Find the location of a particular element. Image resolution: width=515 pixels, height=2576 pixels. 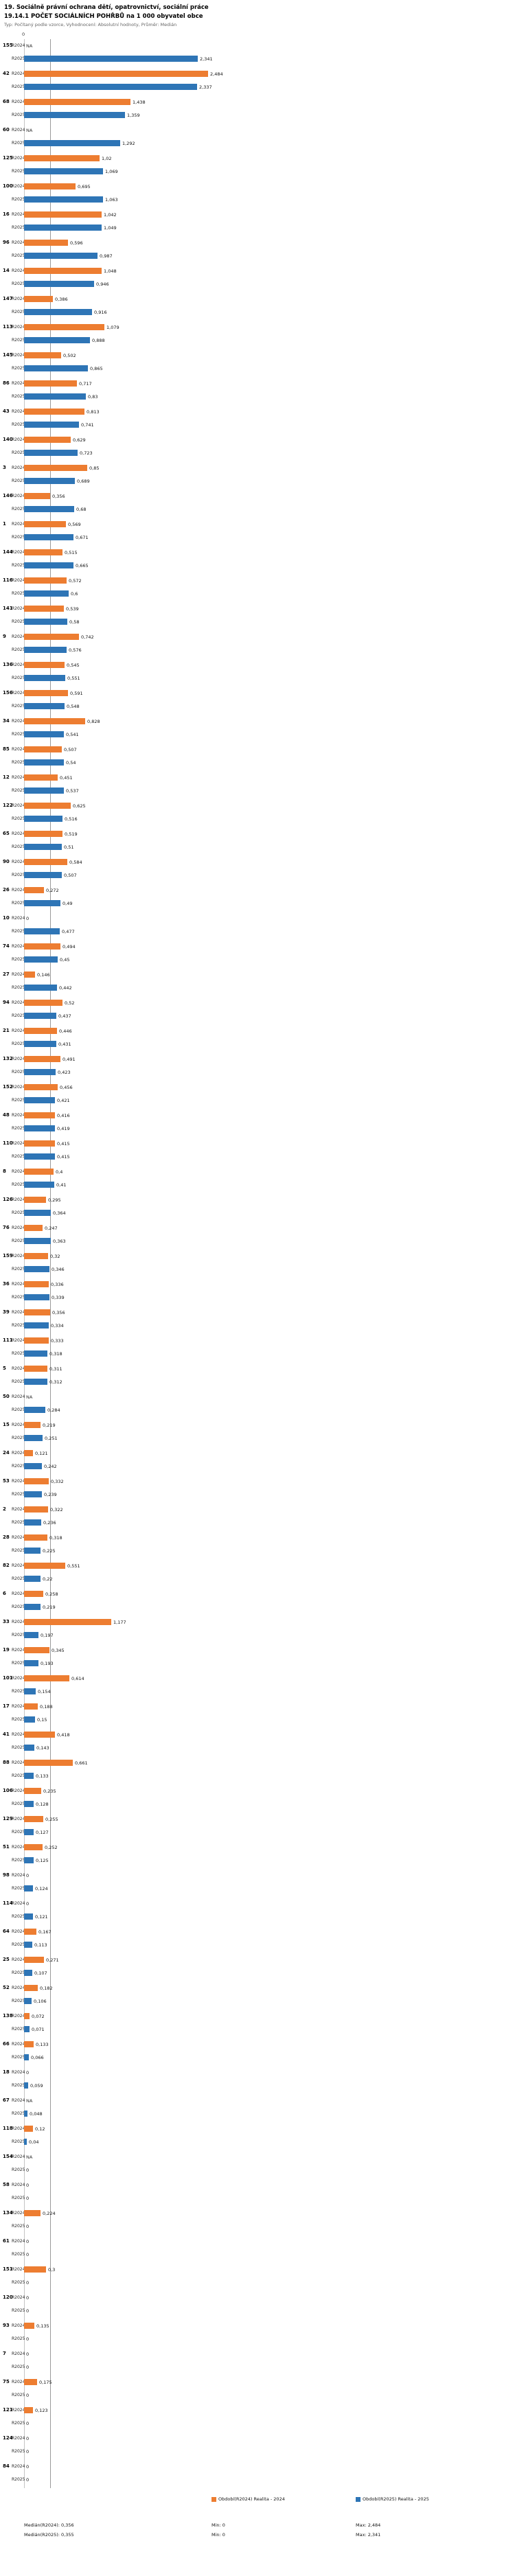

row-id-label: 65 is located at coordinates (6, 833).